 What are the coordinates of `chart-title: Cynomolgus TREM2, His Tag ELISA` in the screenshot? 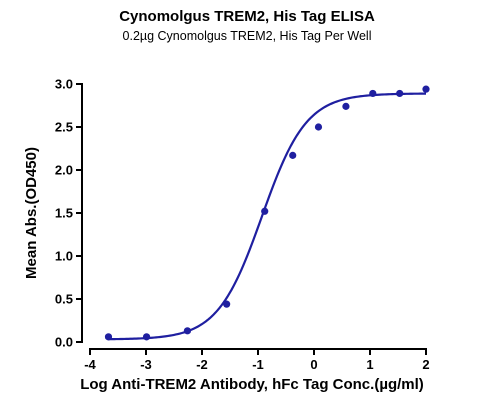 It's located at (247, 16).